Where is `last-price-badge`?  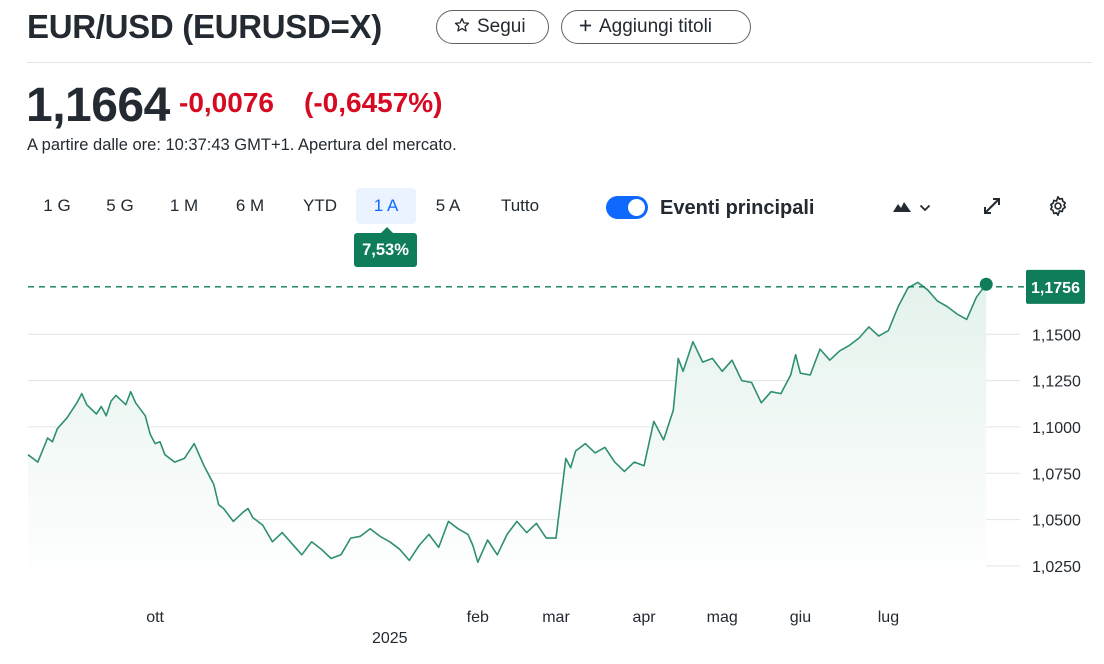
last-price-badge is located at coordinates (1055, 286).